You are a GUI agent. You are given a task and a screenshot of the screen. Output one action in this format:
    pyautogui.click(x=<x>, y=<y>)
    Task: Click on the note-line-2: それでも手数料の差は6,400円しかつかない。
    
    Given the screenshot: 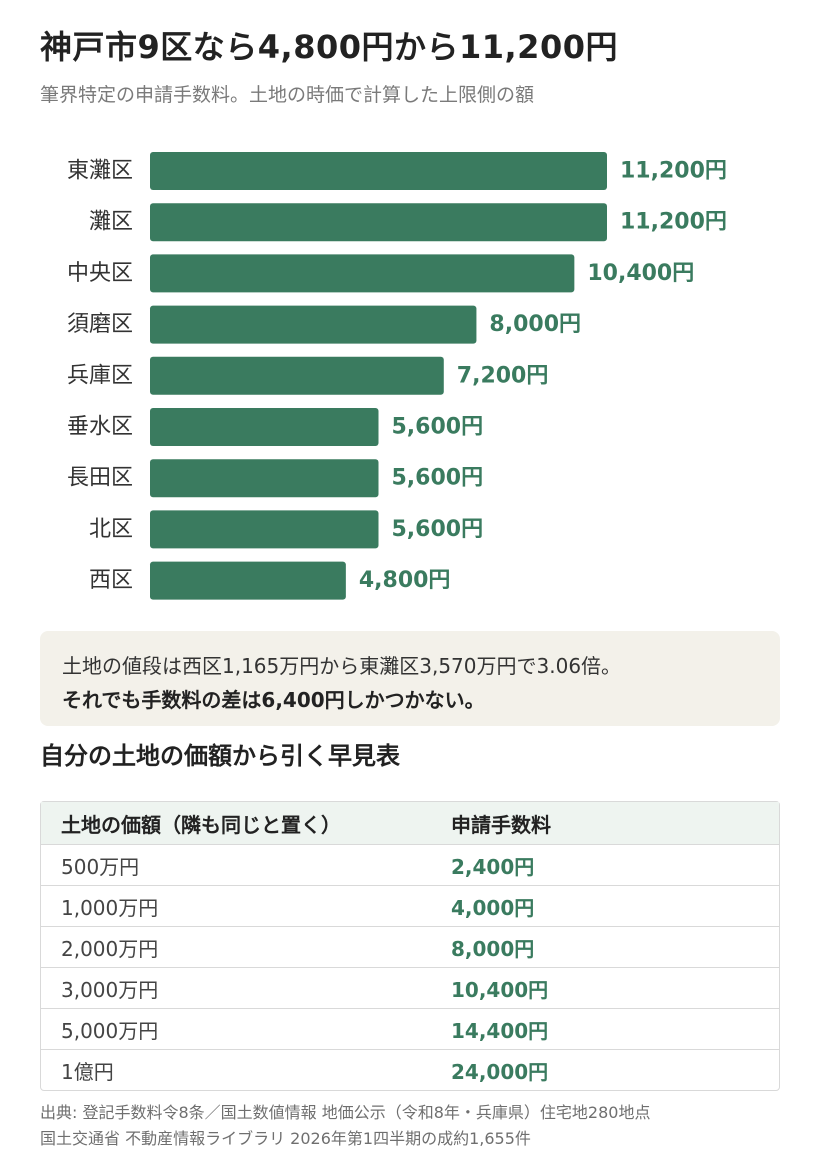 What is the action you would take?
    pyautogui.click(x=273, y=700)
    